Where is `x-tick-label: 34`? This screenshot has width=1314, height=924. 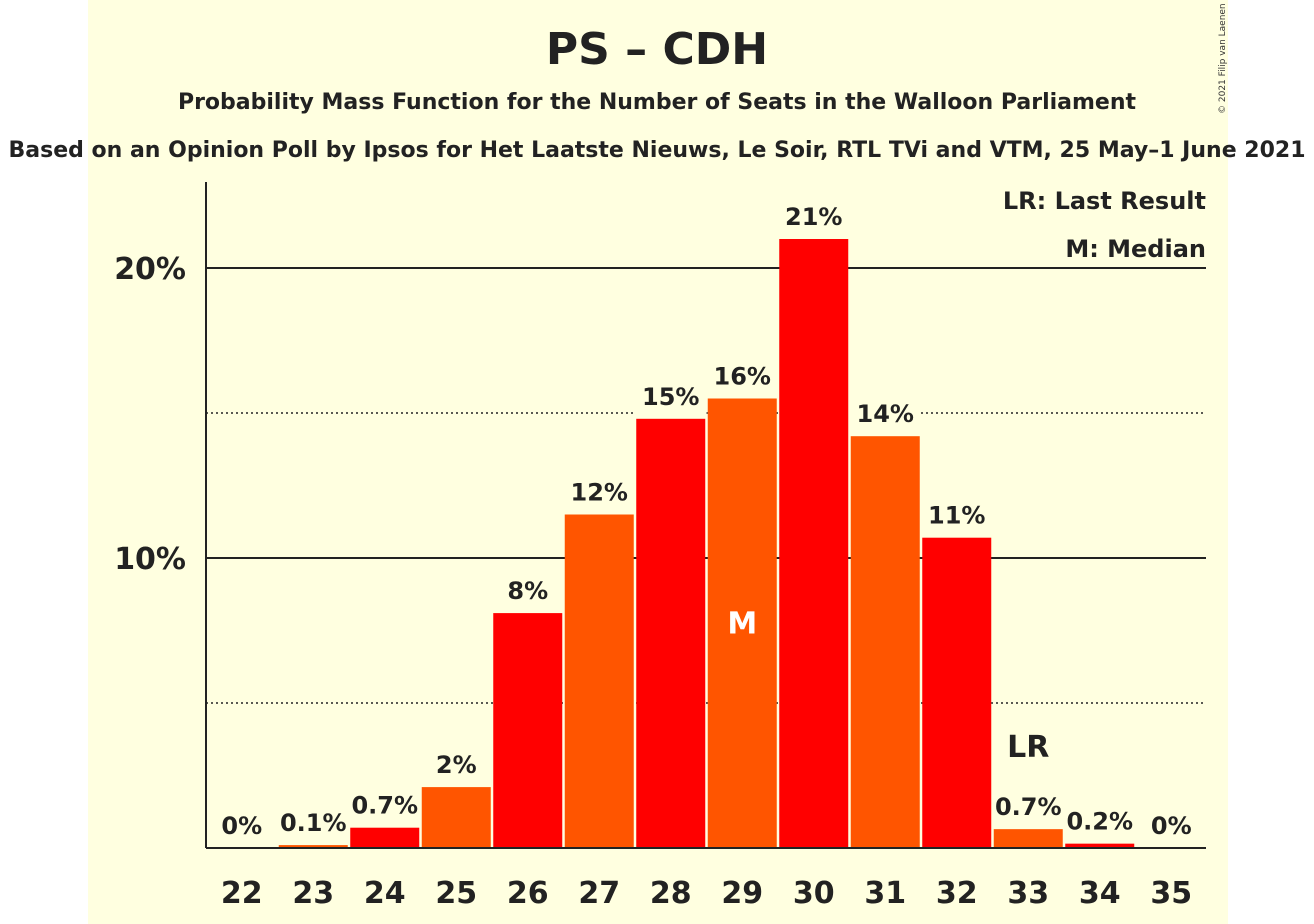
x-tick-label: 34 is located at coordinates (1100, 893).